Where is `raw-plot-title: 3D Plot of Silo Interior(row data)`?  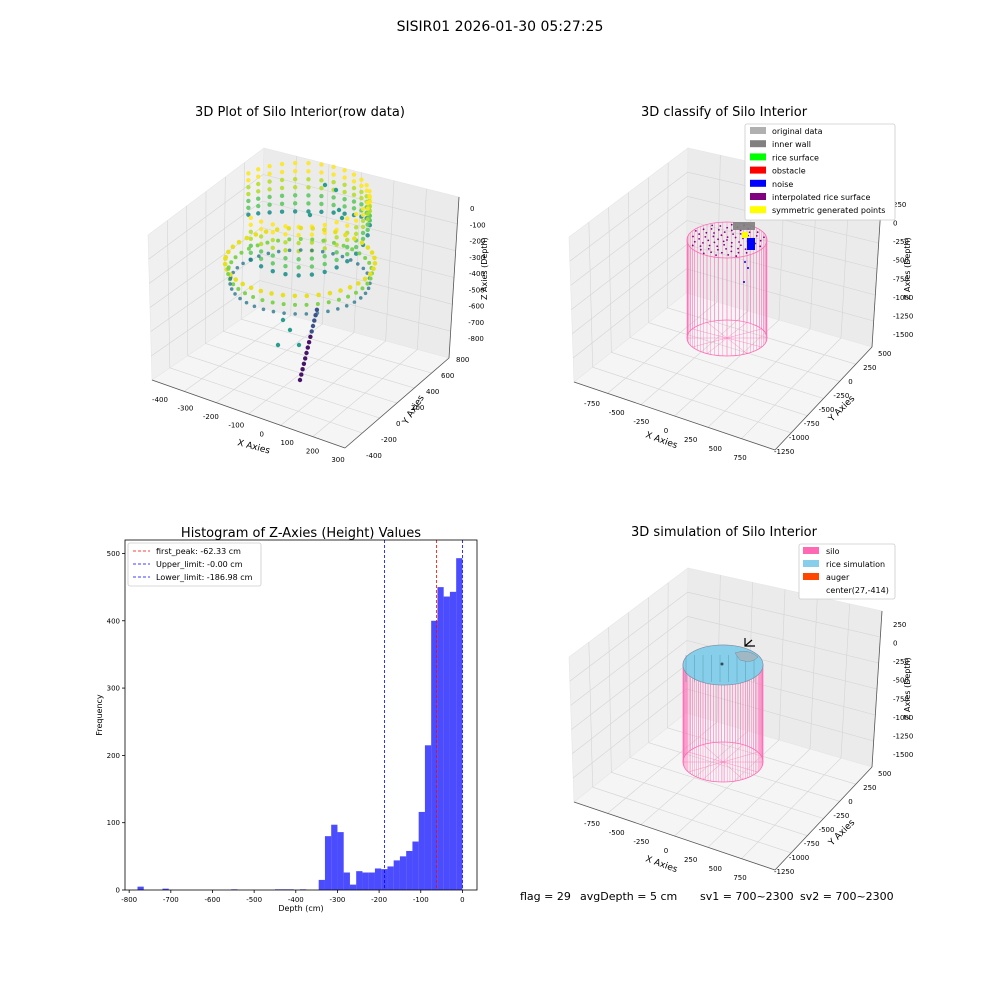 raw-plot-title: 3D Plot of Silo Interior(row data) is located at coordinates (300, 112).